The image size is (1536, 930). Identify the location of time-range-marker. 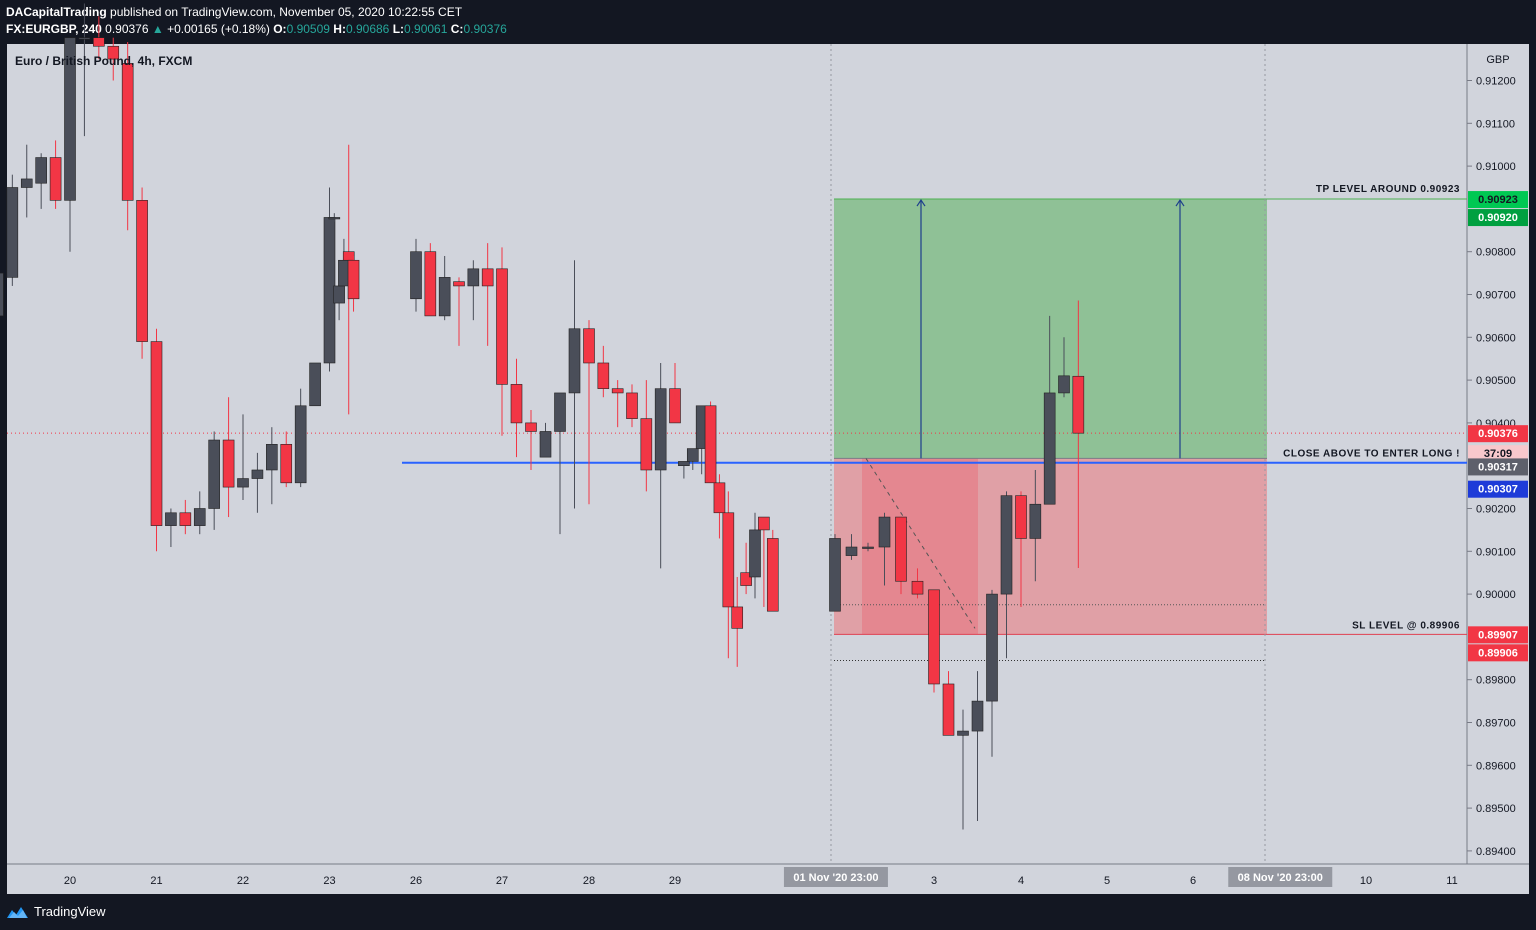
(835, 877).